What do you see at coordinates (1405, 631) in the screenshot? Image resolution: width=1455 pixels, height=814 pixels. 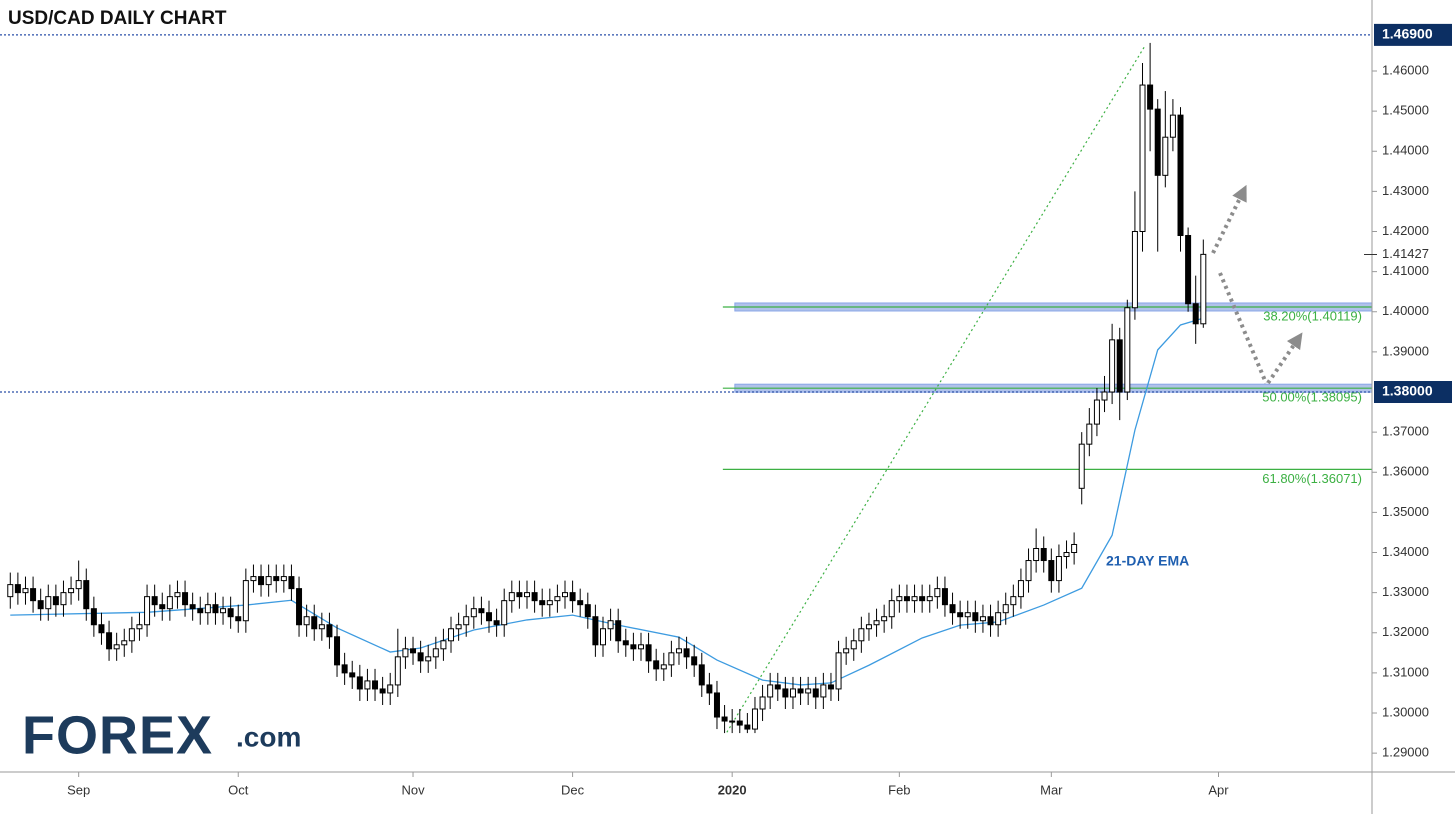 I see `y-tick-label: 1.32000` at bounding box center [1405, 631].